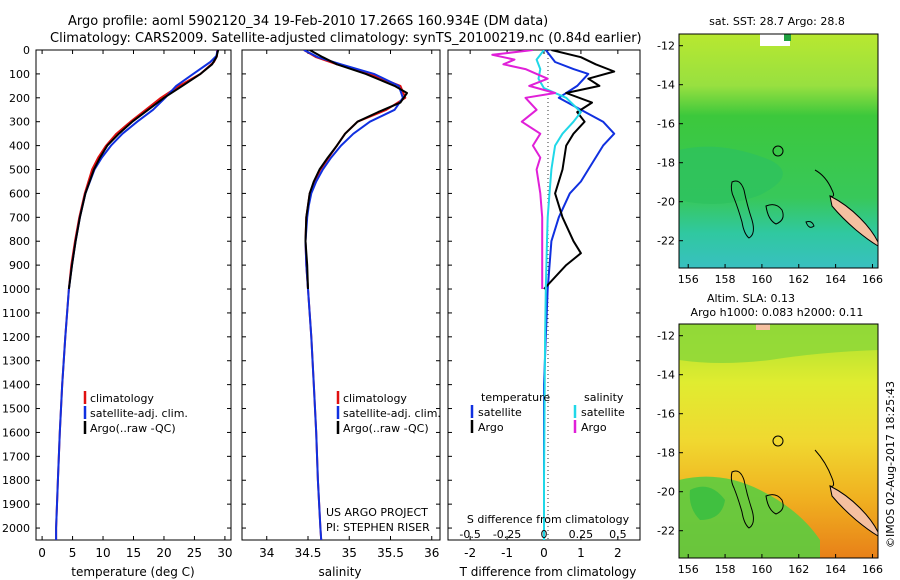 This screenshot has height=580, width=900. Describe the element at coordinates (581, 553) in the screenshot. I see `x-tick-label: 1` at that location.